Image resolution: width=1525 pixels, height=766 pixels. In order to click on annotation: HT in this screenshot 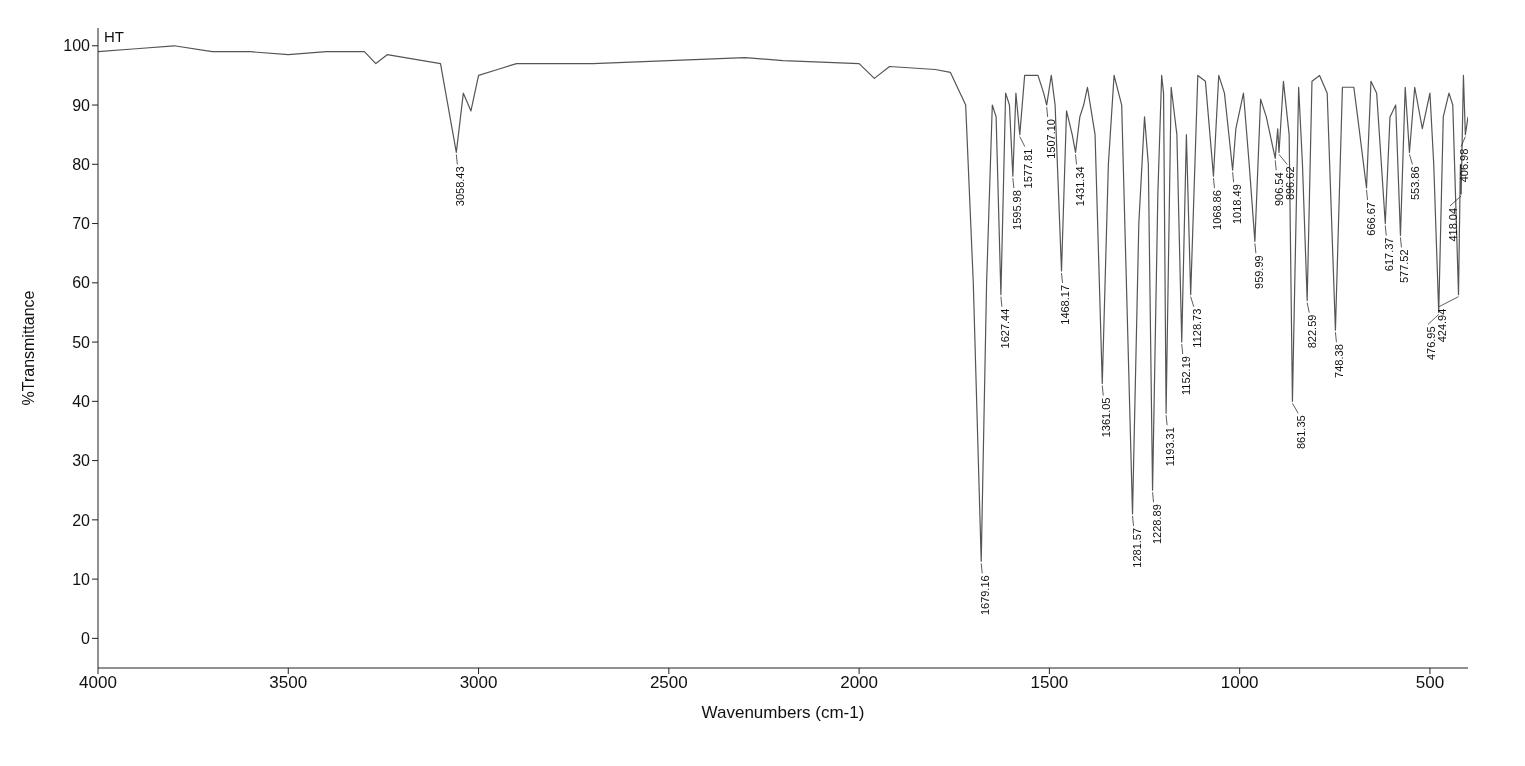, I will do `click(114, 36)`.